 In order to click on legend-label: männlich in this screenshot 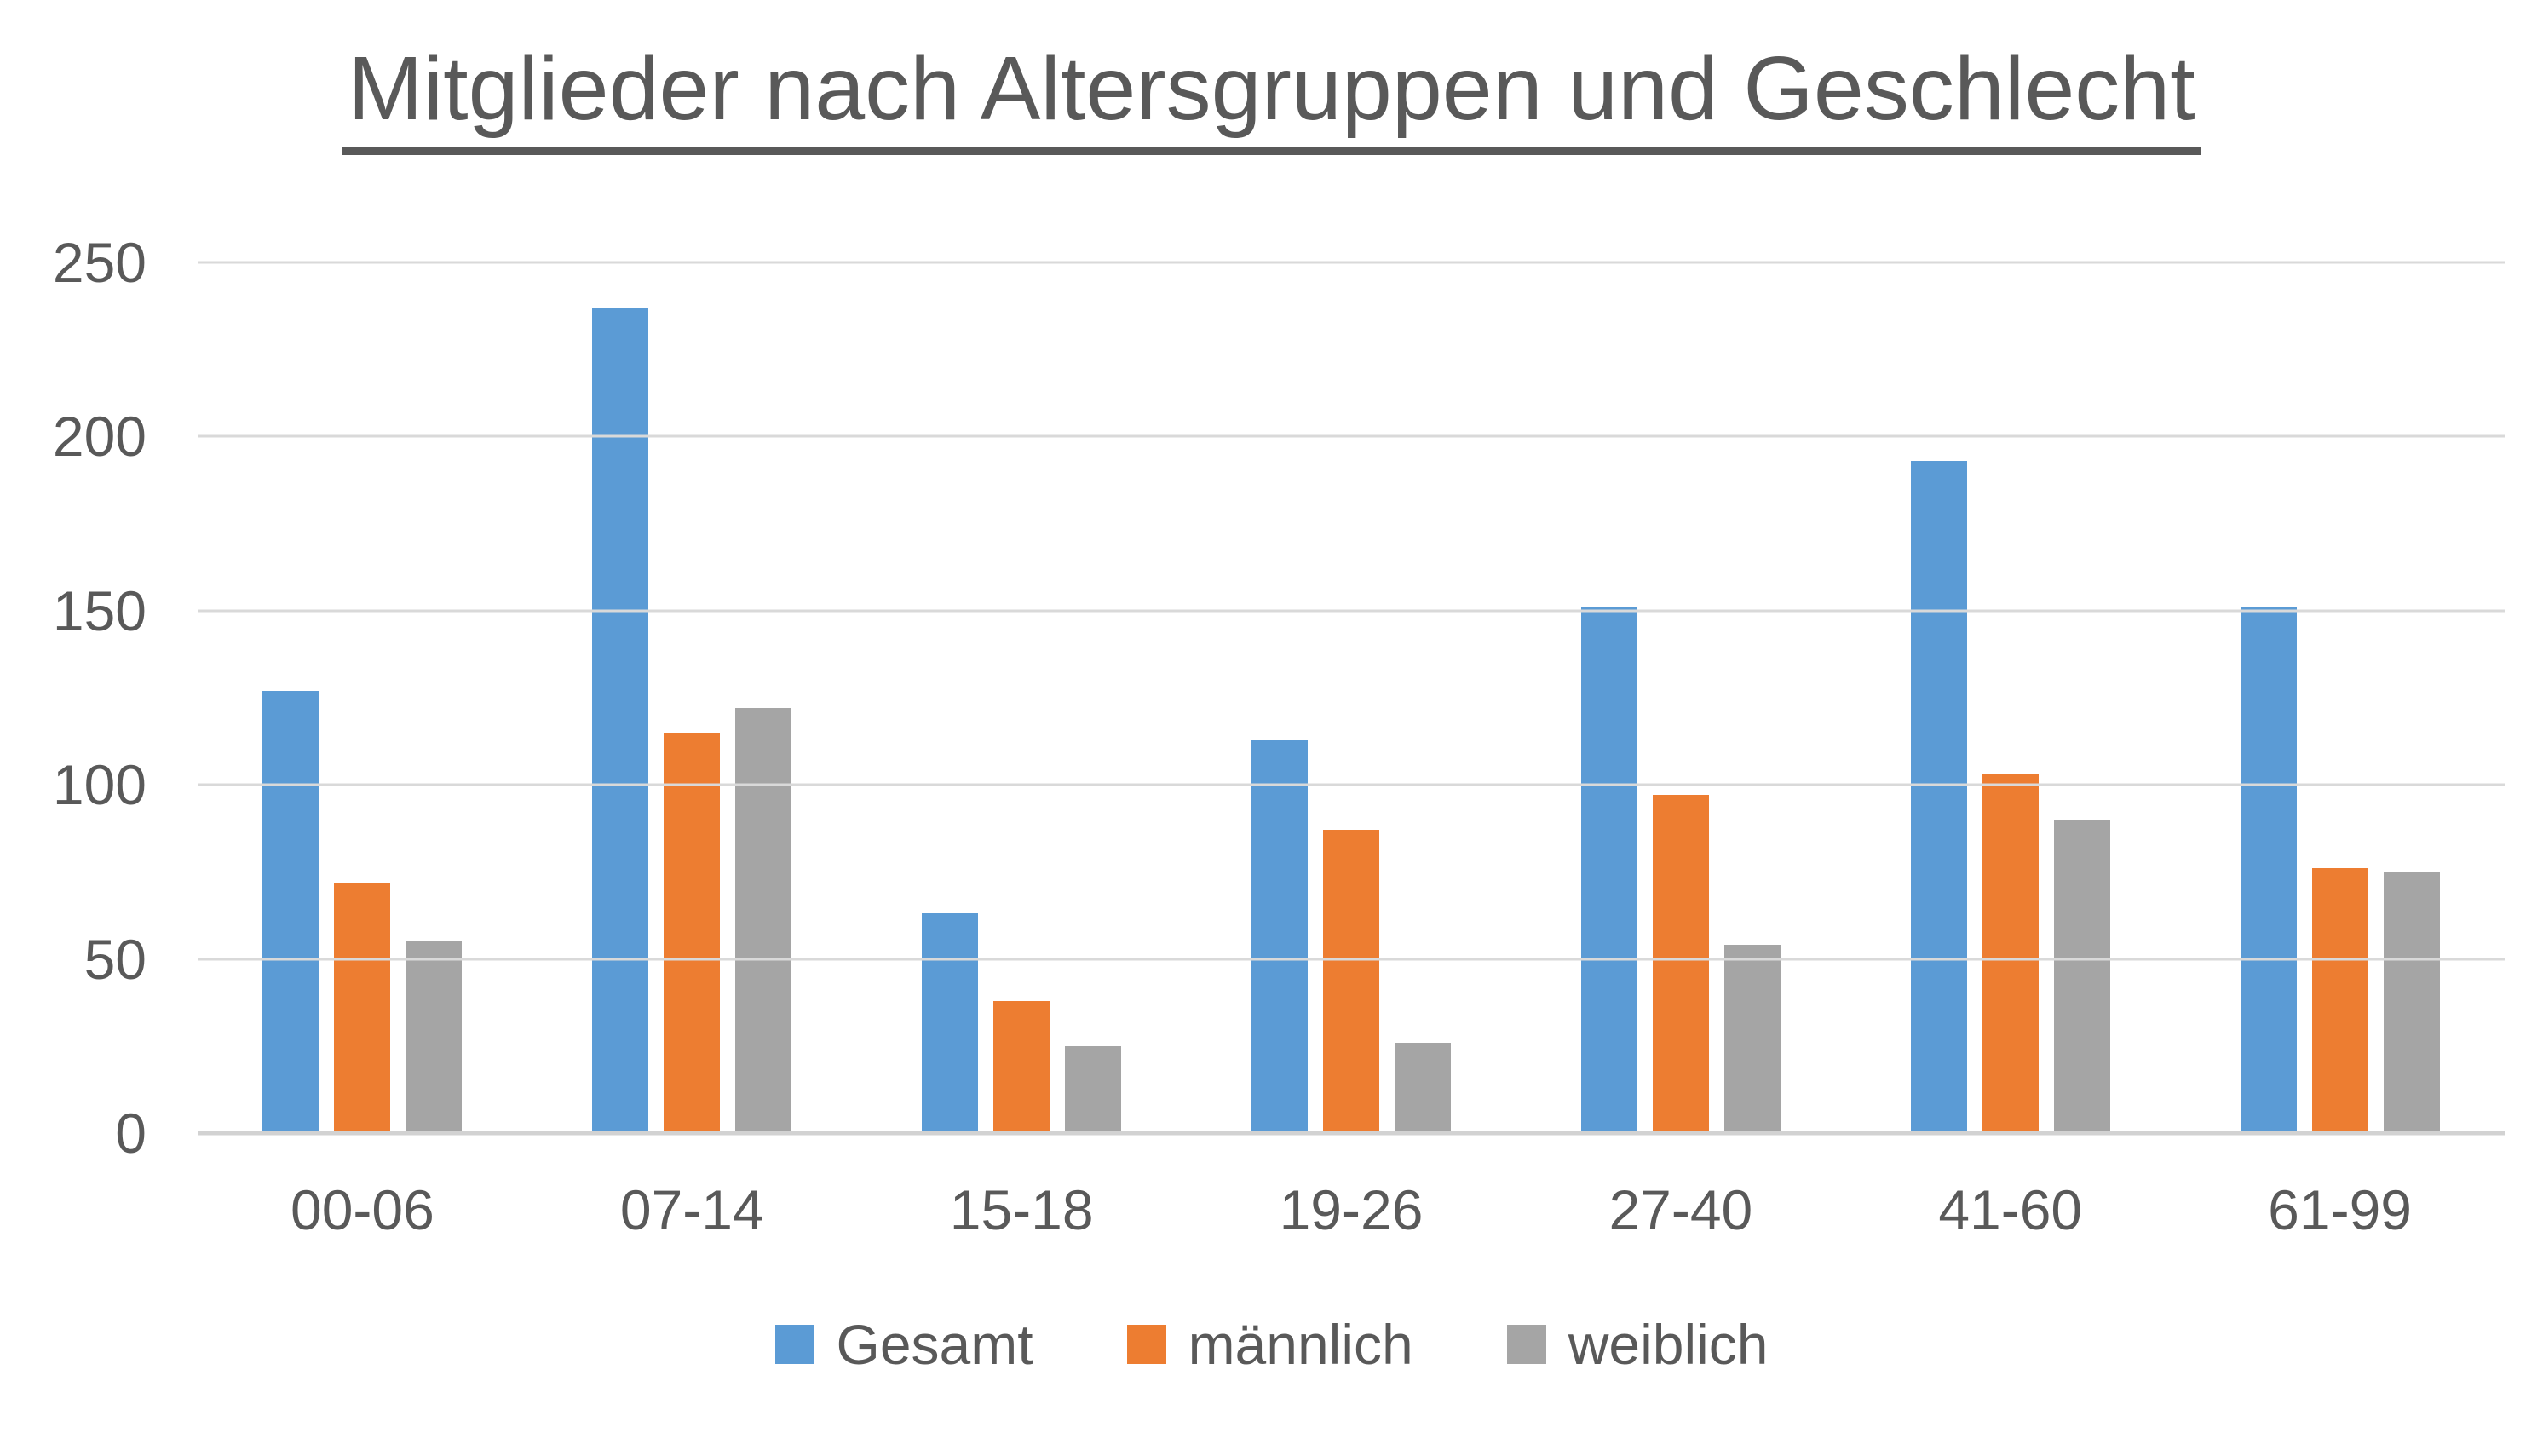, I will do `click(1300, 1344)`.